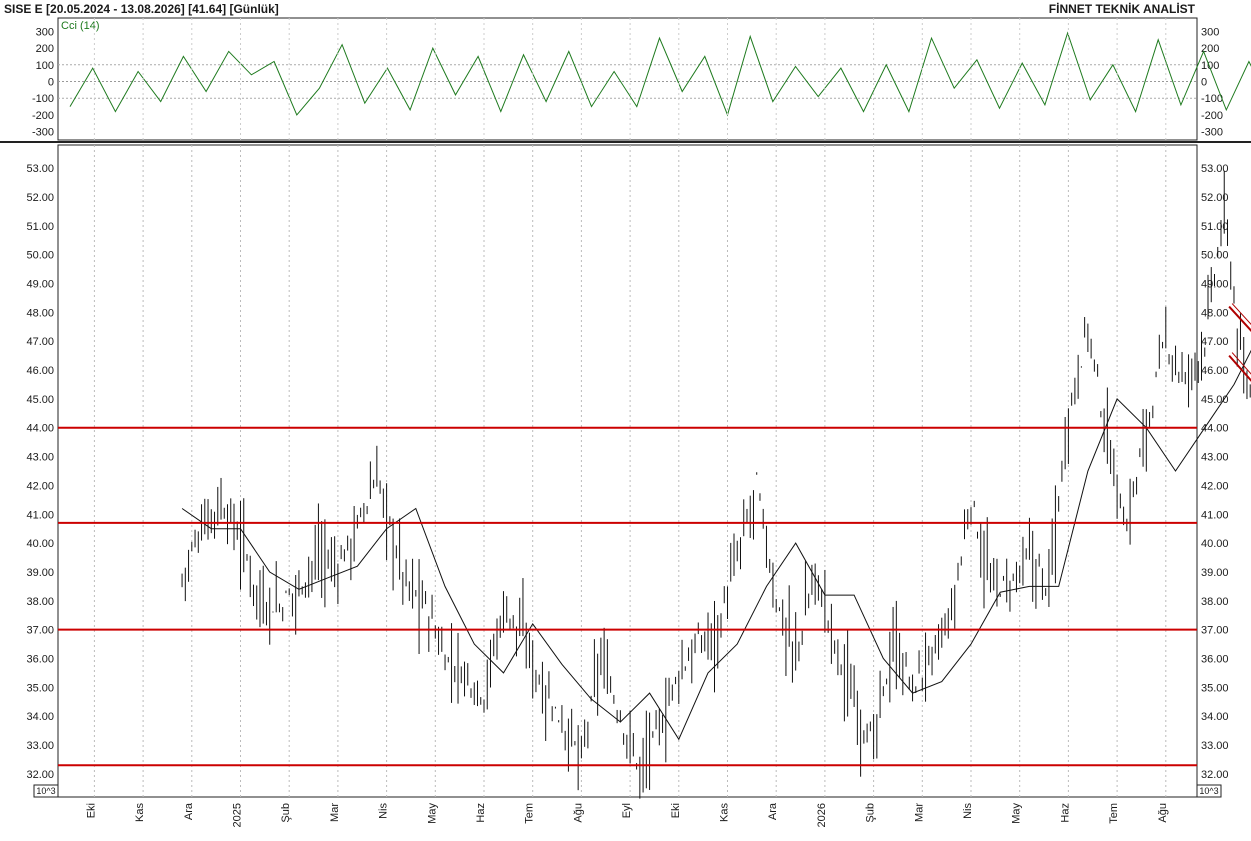 The height and width of the screenshot is (841, 1251). I want to click on price-ytick-right-0: 32.00, so click(1215, 775).